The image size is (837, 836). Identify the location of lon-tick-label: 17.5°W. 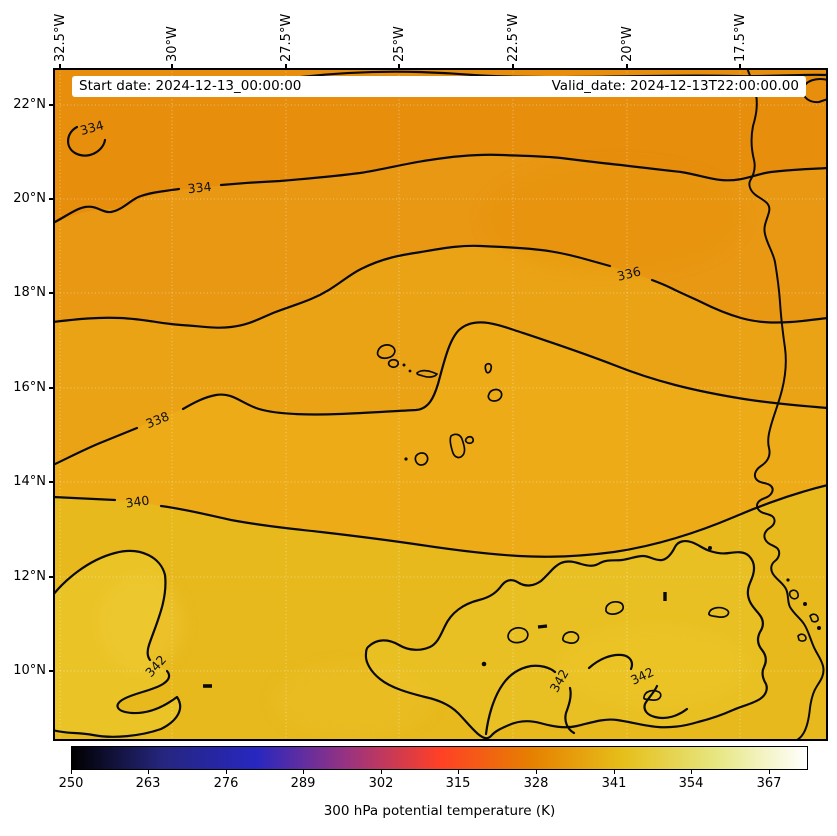
(740, 37).